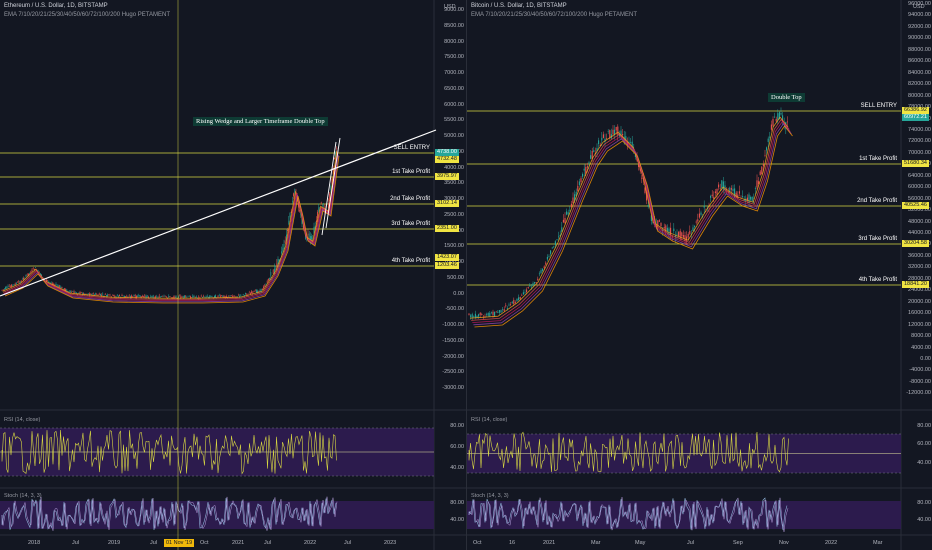 The image size is (932, 550). What do you see at coordinates (489, 420) in the screenshot?
I see `btc-rsi-label: RSI (14, close)` at bounding box center [489, 420].